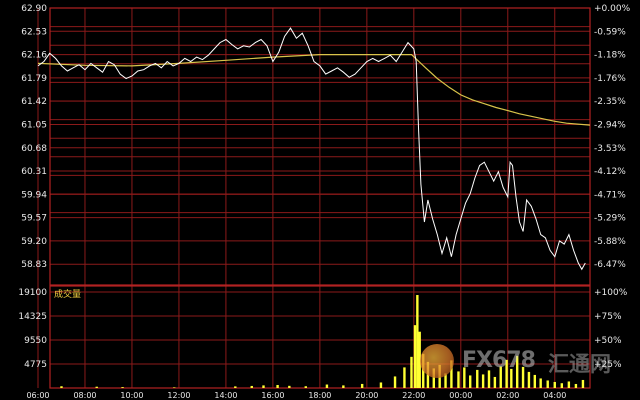  Describe the element at coordinates (460, 395) in the screenshot. I see `time-tick-label: 00:00` at that location.